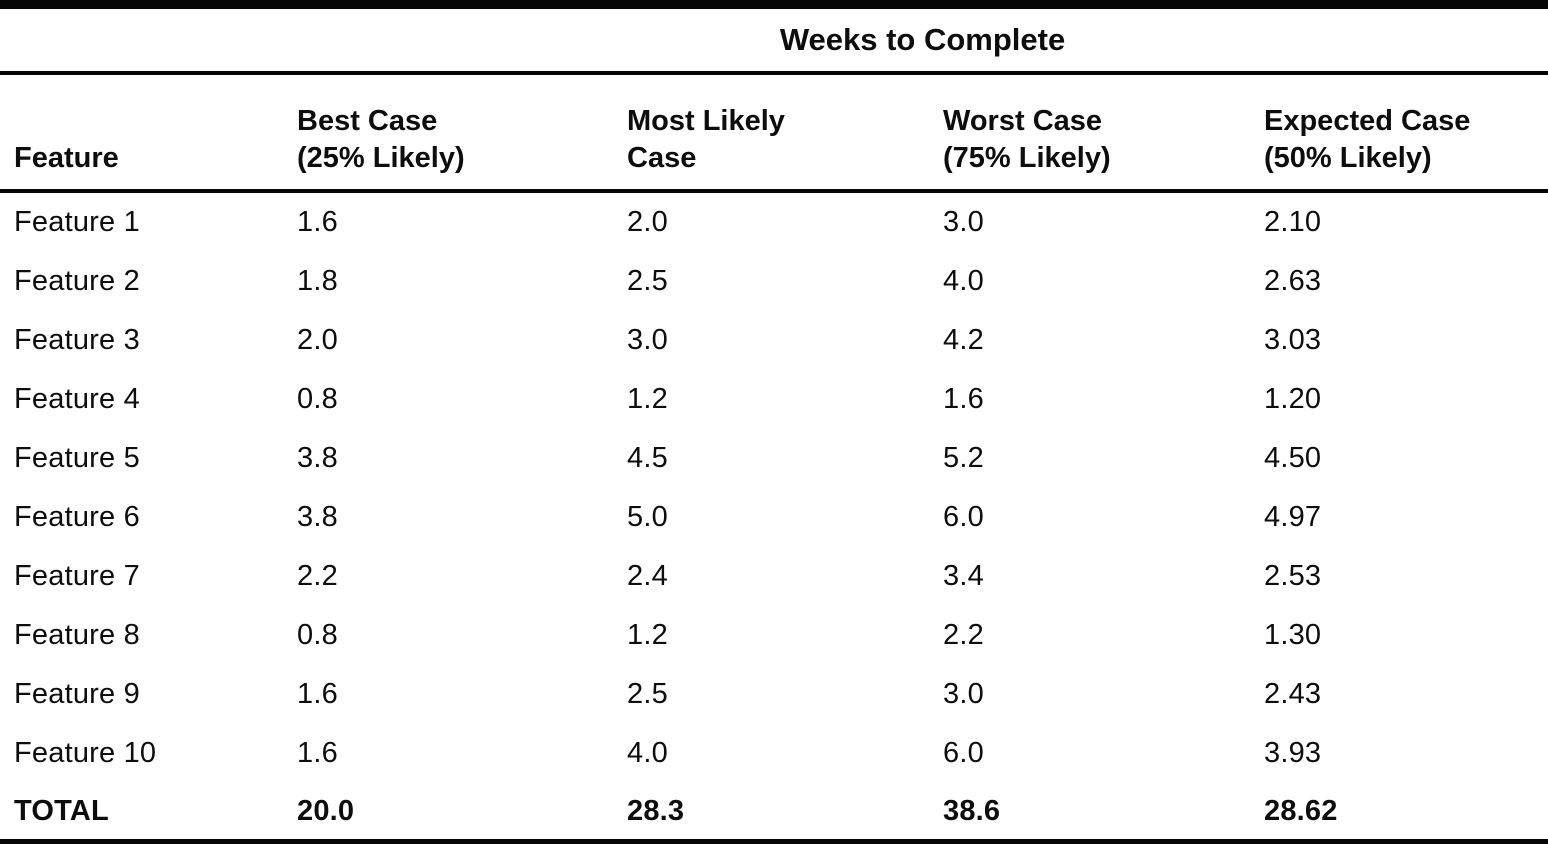 This screenshot has height=844, width=1548. I want to click on col-header-worst-case: Worst Case (75% Likely), so click(1103, 133).